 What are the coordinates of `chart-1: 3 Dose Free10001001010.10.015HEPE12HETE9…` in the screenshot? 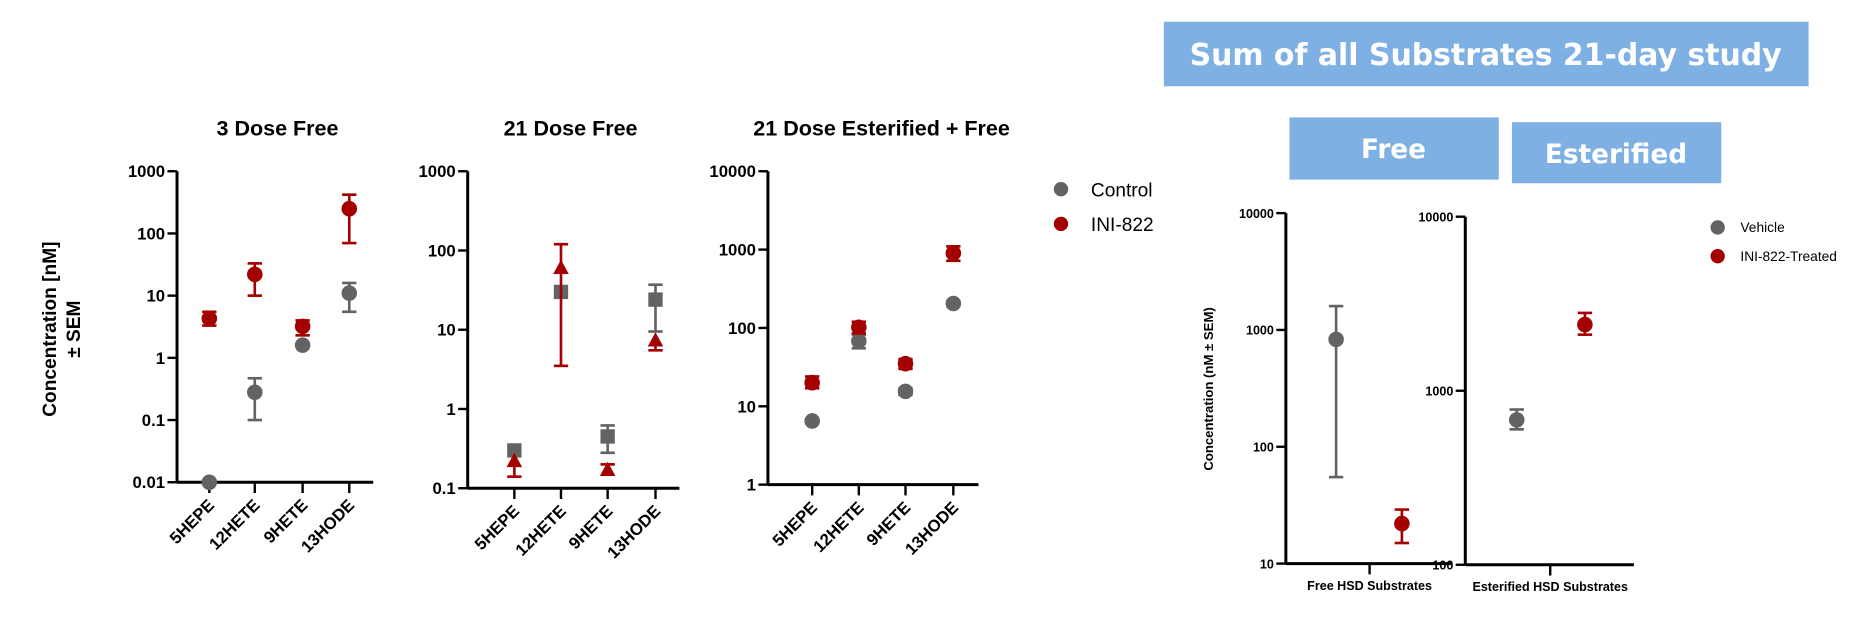 It's located at (251, 336).